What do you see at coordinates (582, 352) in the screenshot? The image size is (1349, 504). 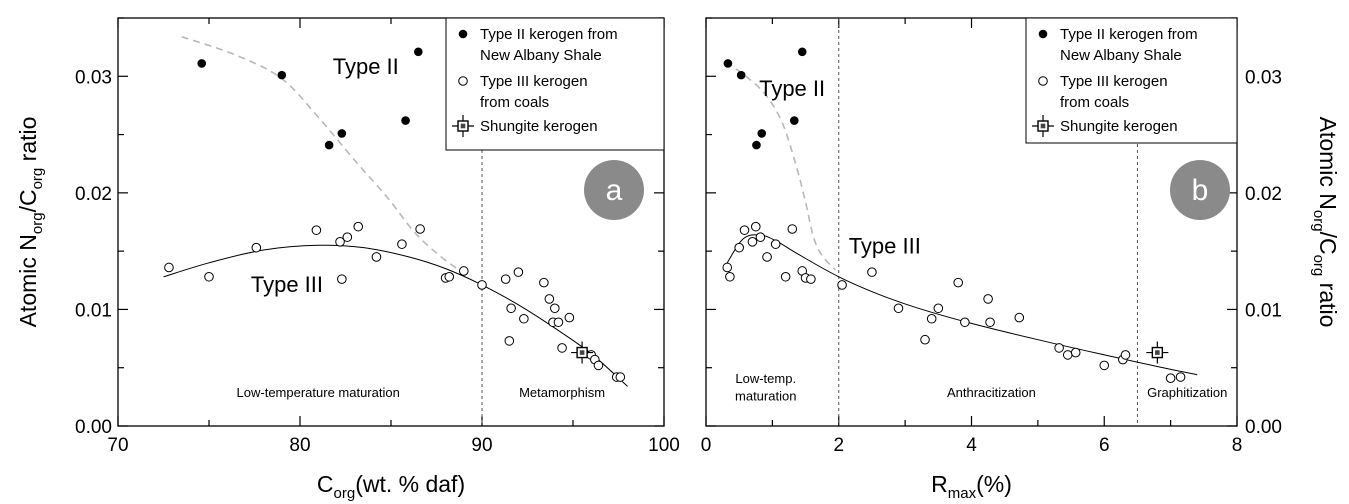 I see `shungite-point` at bounding box center [582, 352].